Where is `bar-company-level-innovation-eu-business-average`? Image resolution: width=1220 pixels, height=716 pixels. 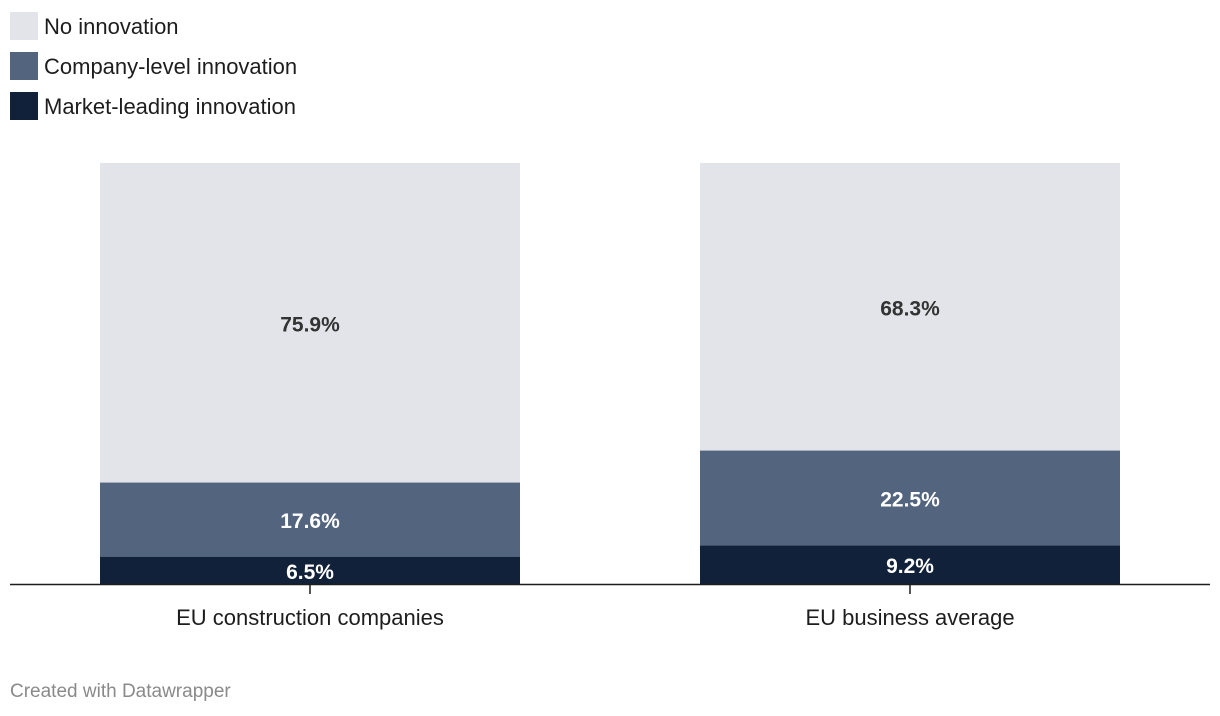 bar-company-level-innovation-eu-business-average is located at coordinates (910, 498).